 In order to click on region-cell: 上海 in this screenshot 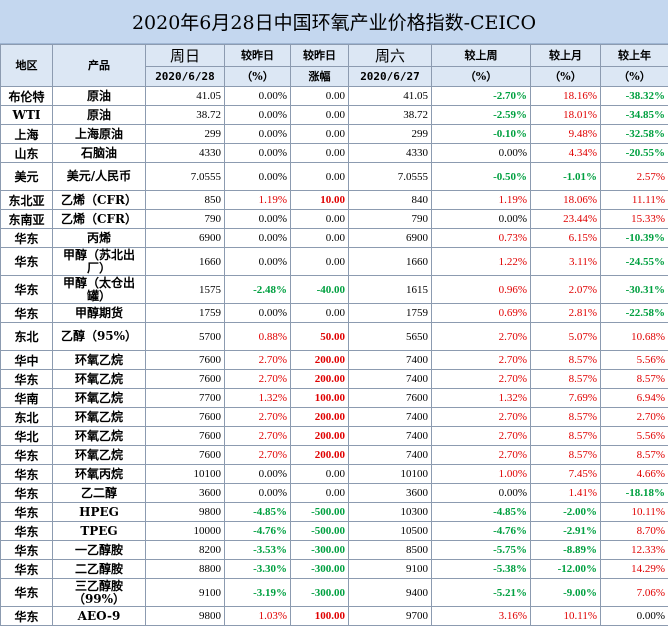, I will do `click(27, 134)`.